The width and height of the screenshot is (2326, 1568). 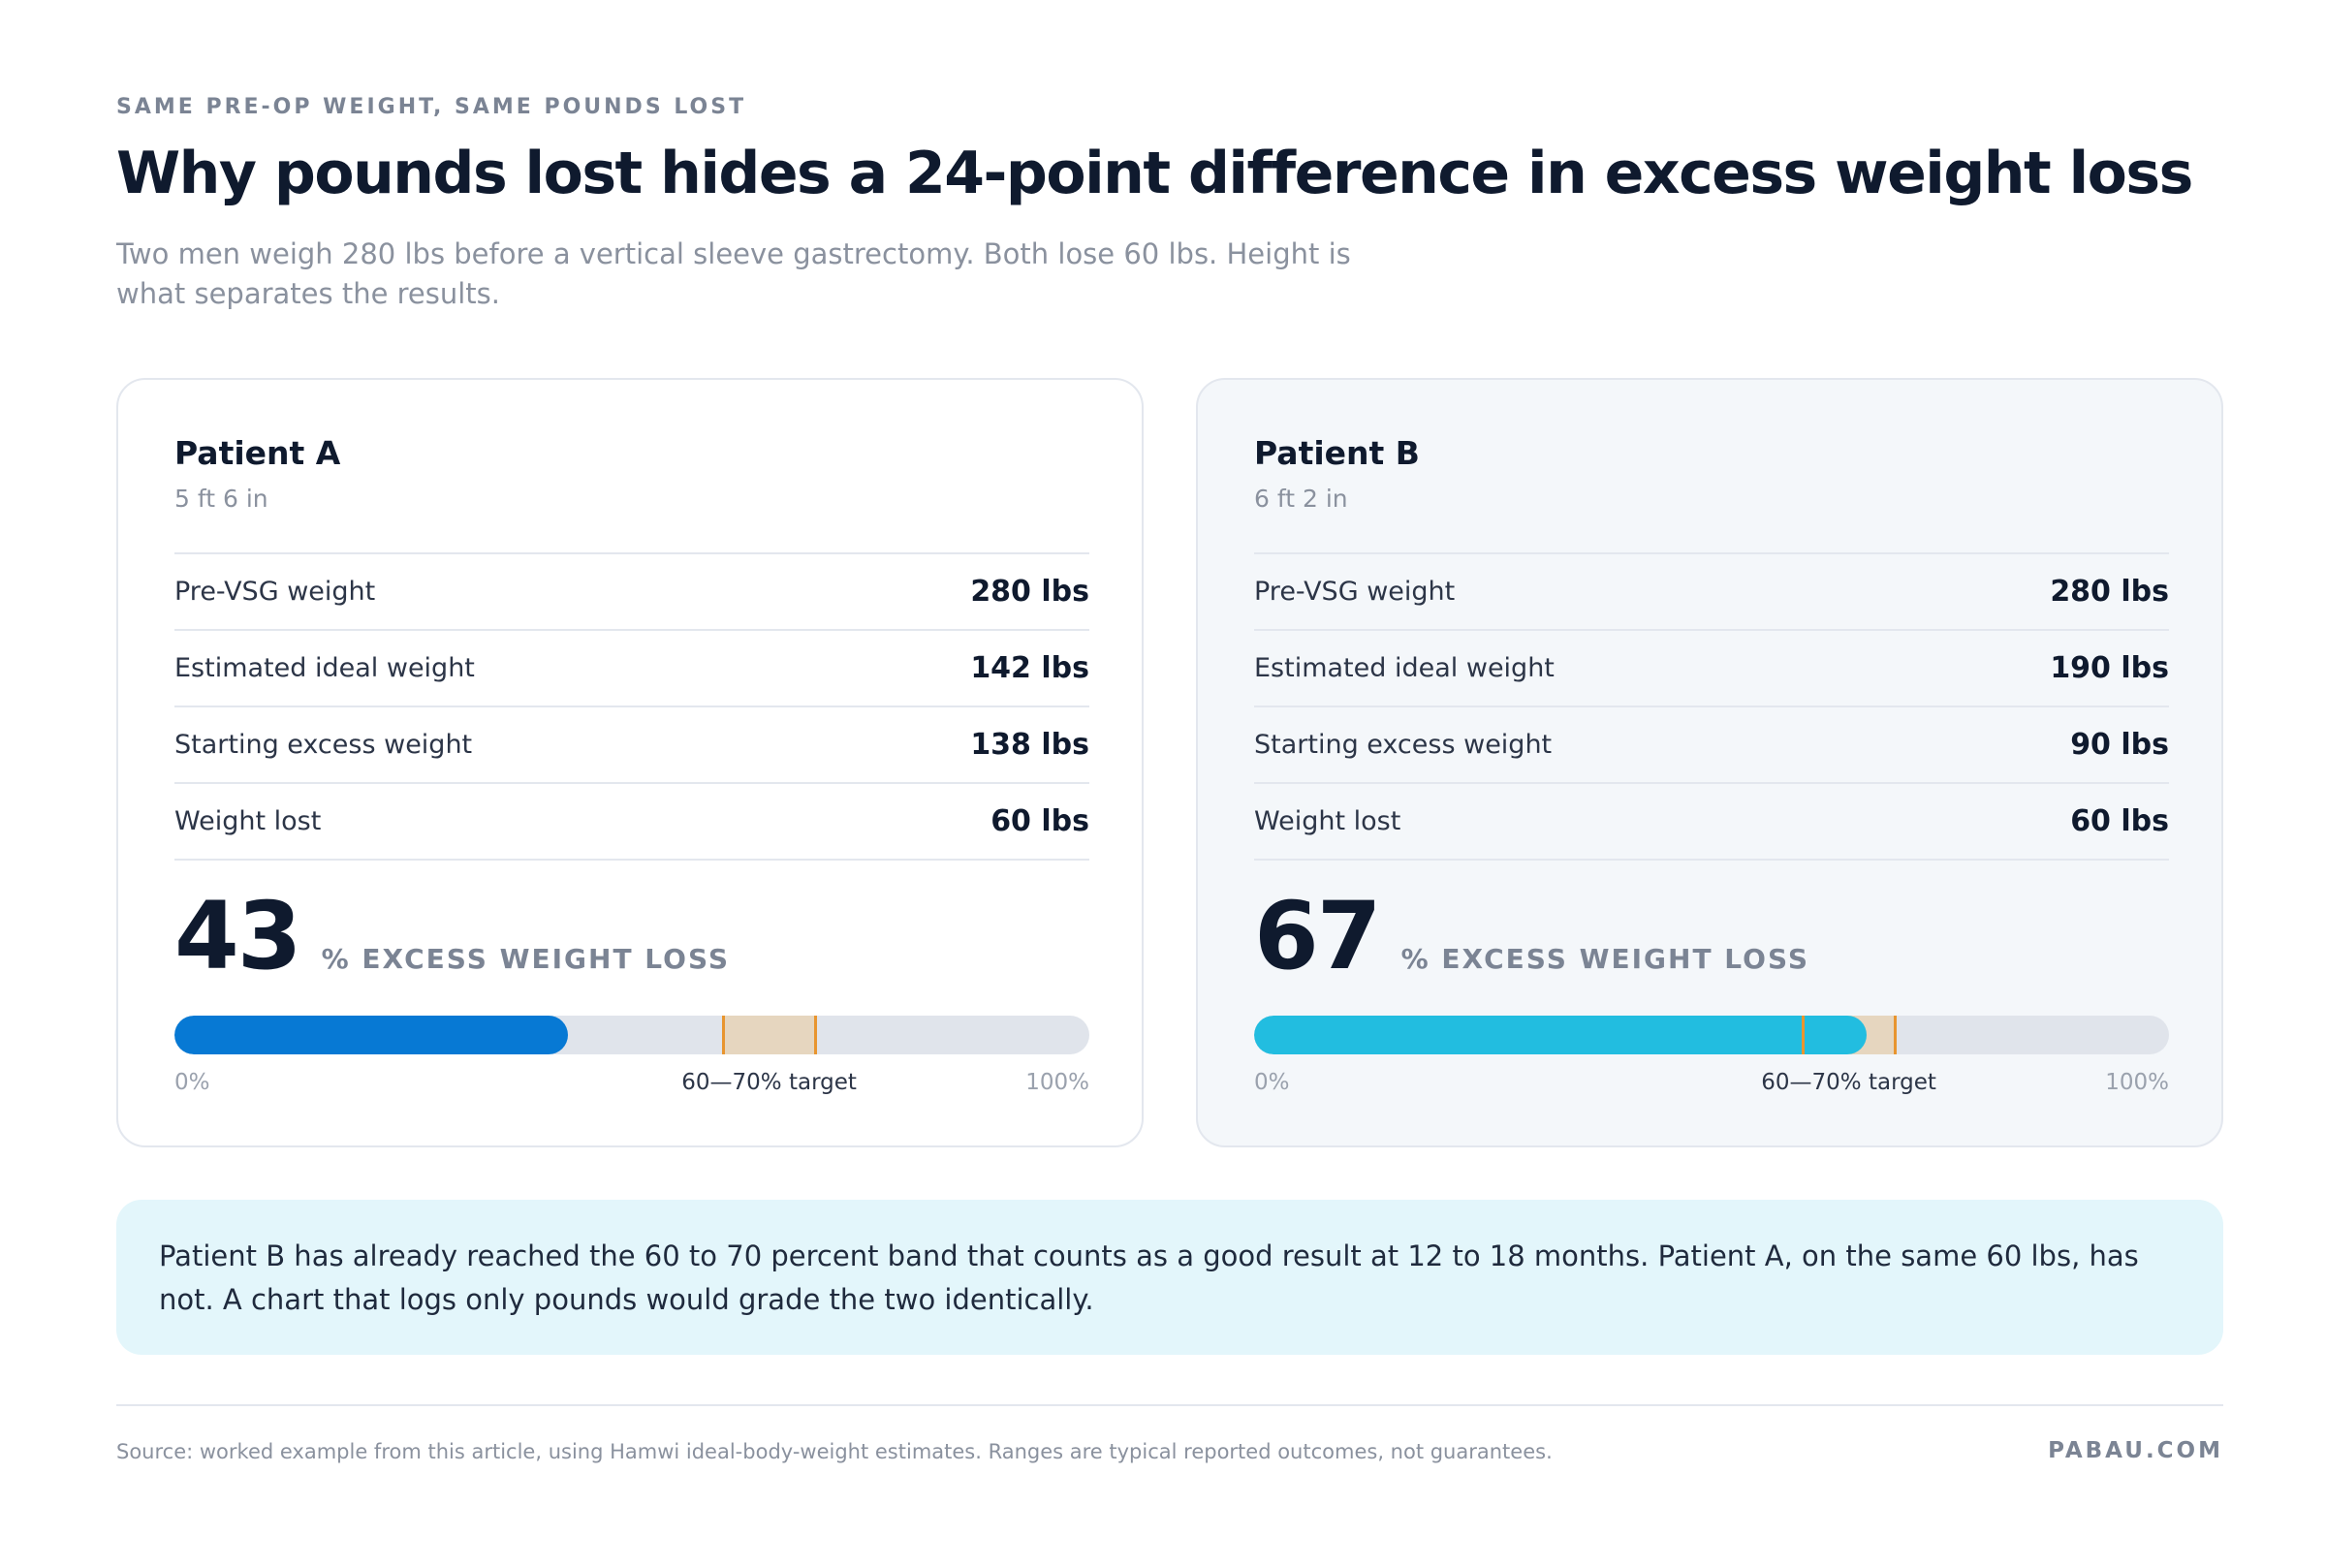 What do you see at coordinates (631, 669) in the screenshot?
I see `stat-row-ideal-weight: Estimated ideal weight 142 lbs` at bounding box center [631, 669].